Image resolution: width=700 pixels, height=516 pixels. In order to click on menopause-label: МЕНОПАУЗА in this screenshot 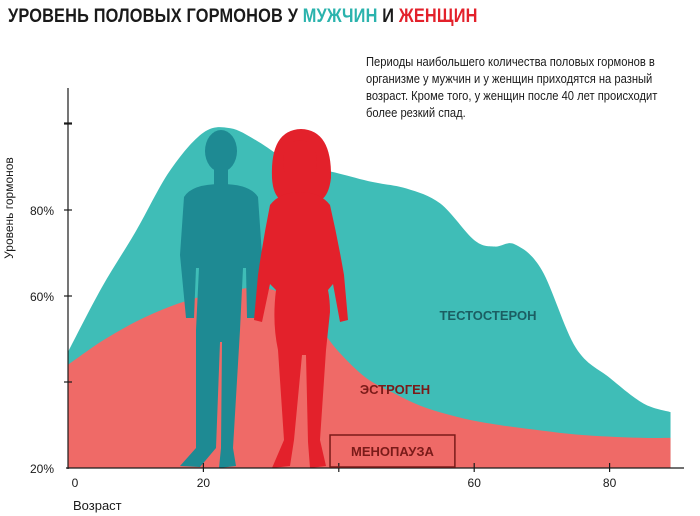, I will do `click(392, 451)`.